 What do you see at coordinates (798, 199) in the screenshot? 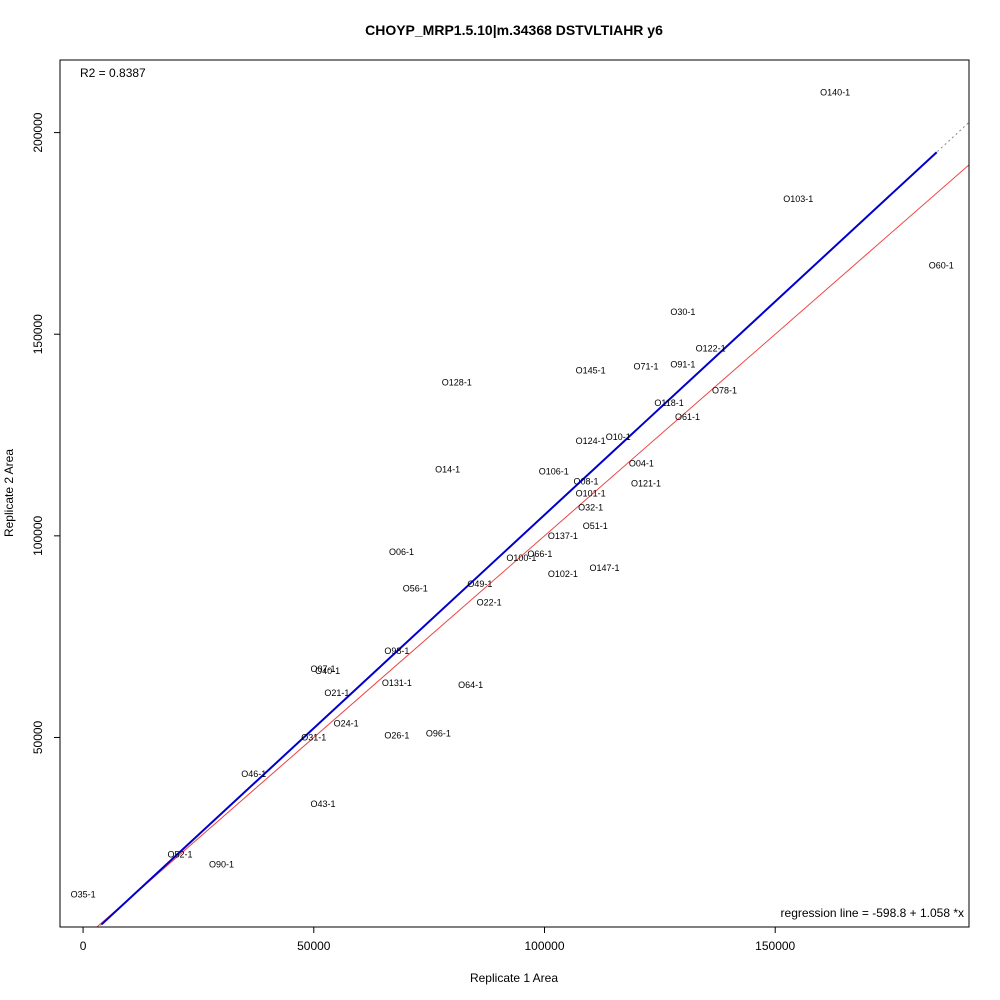
I see `point-label: O103-1` at bounding box center [798, 199].